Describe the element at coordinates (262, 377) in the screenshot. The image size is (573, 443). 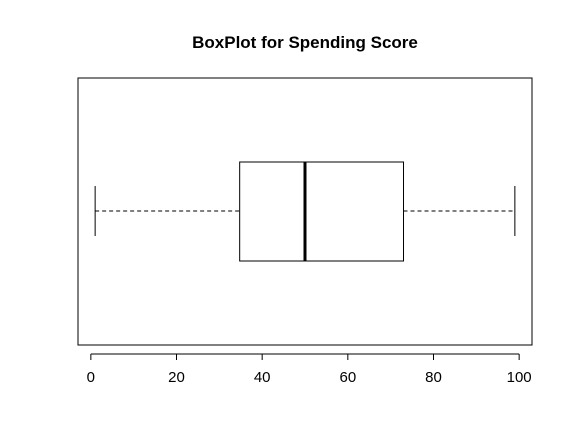
I see `x-tick-label: 40` at that location.